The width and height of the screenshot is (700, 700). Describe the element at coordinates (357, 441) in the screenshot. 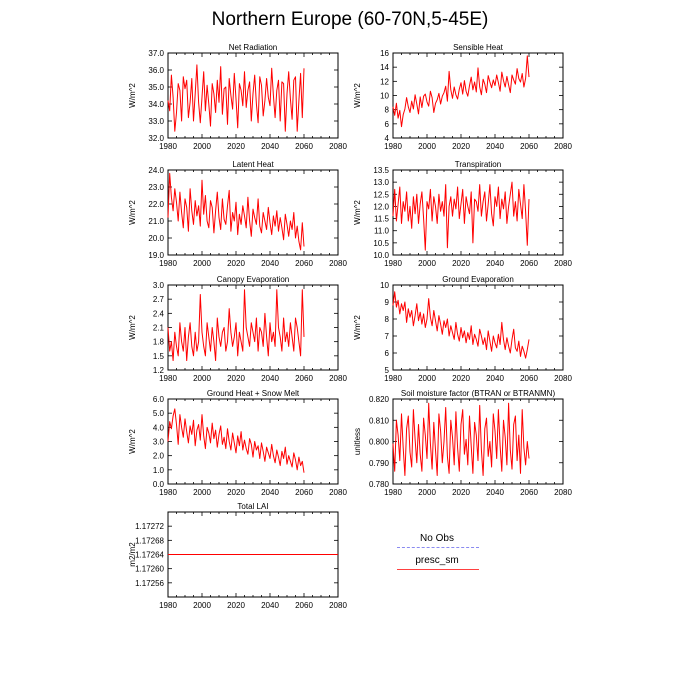

I see `y-axis-label: unitless` at that location.